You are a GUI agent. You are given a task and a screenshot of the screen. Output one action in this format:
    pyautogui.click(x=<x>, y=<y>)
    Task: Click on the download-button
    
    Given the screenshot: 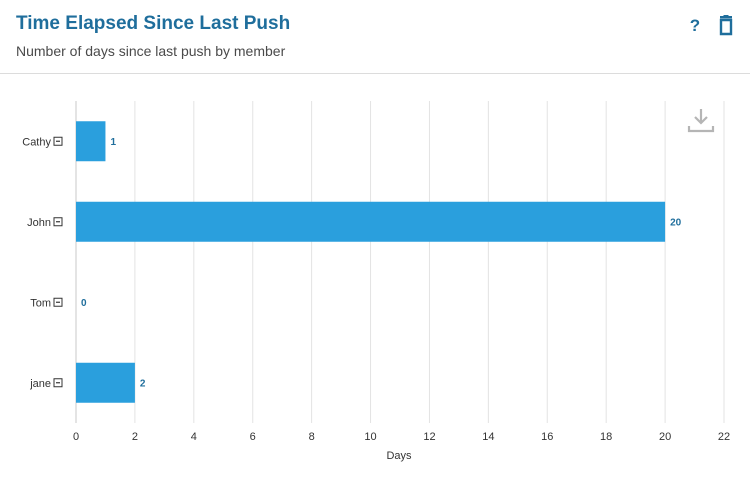 What is the action you would take?
    pyautogui.click(x=701, y=121)
    